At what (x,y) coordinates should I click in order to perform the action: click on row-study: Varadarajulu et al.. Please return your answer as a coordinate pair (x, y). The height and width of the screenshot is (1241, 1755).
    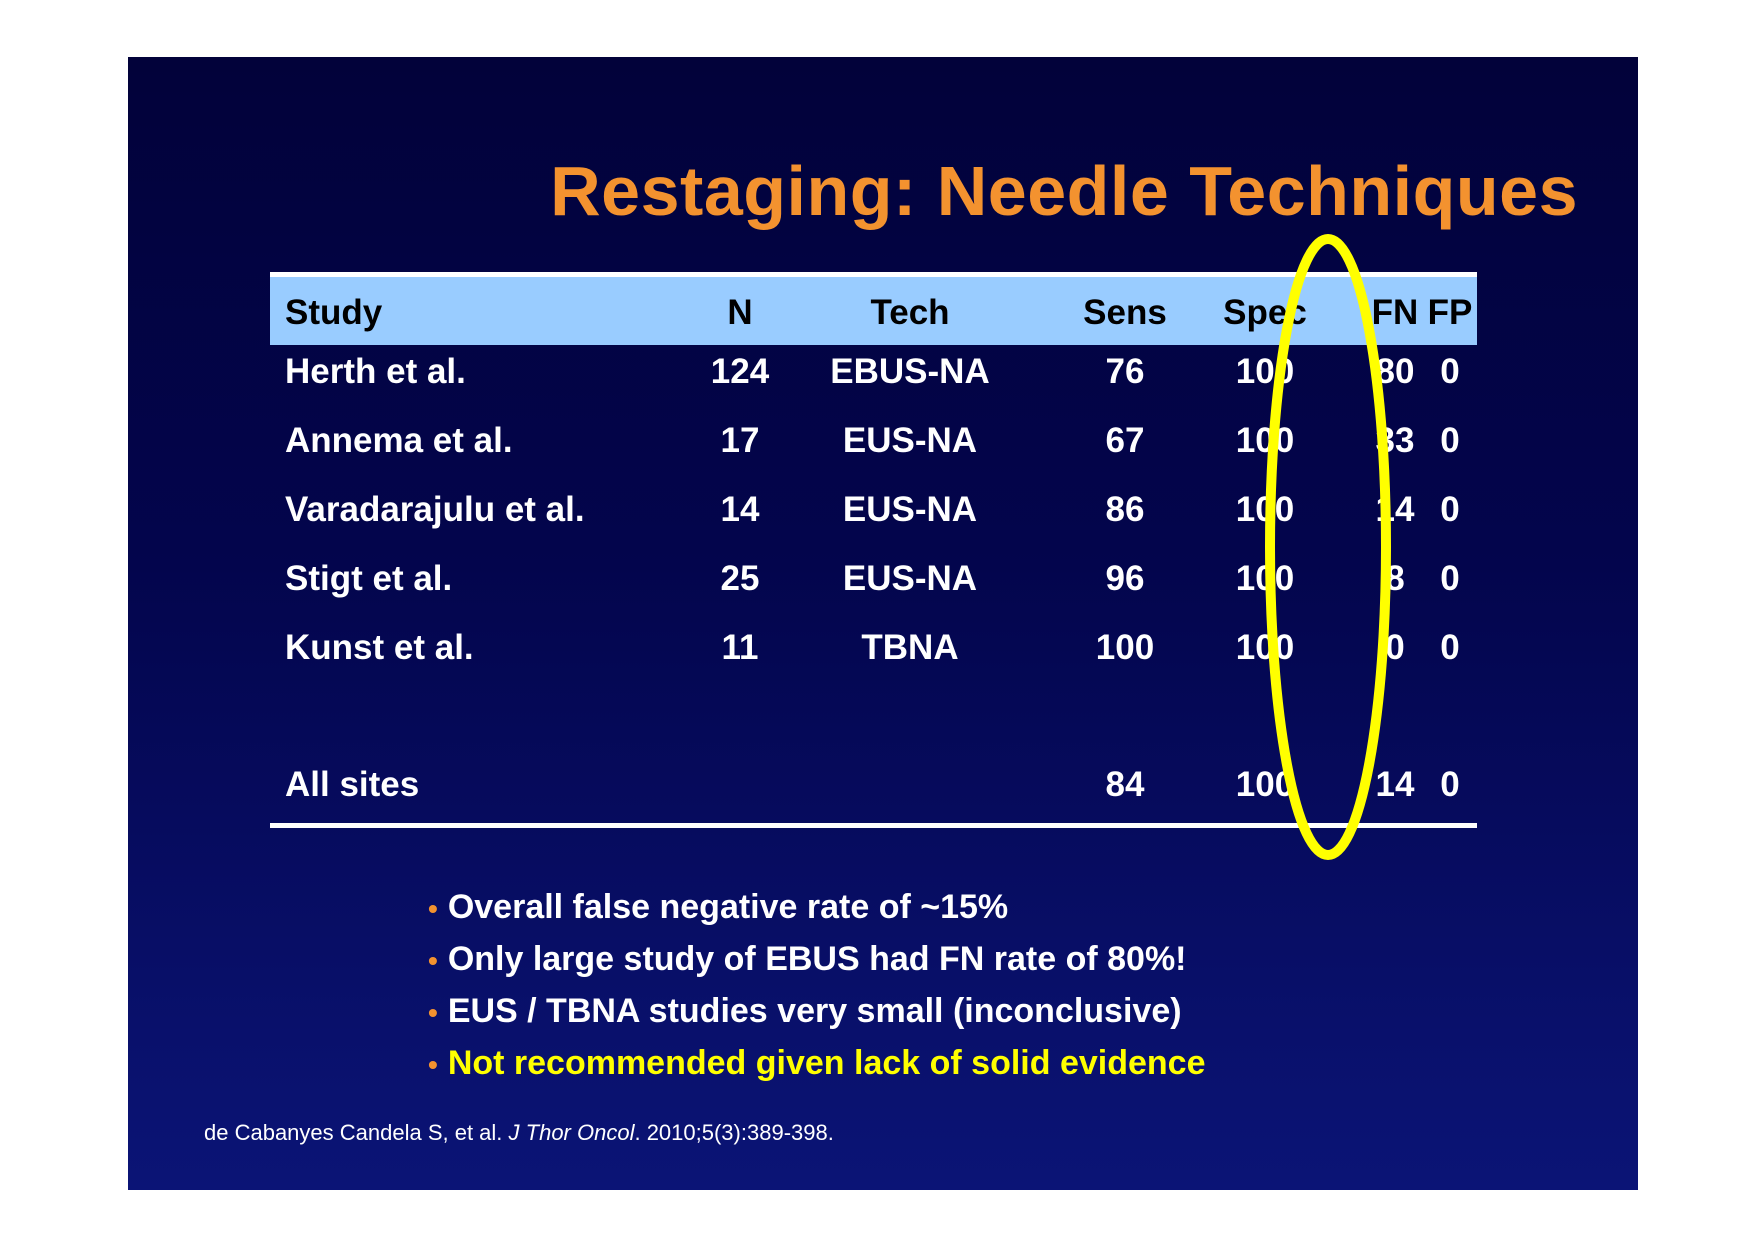
    Looking at the image, I should click on (435, 509).